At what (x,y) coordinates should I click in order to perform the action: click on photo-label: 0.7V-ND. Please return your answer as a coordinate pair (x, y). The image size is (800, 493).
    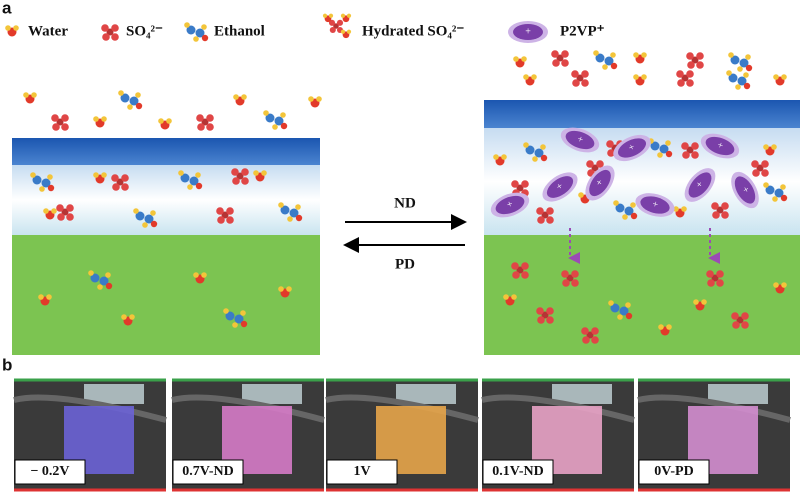
    Looking at the image, I should click on (207, 471).